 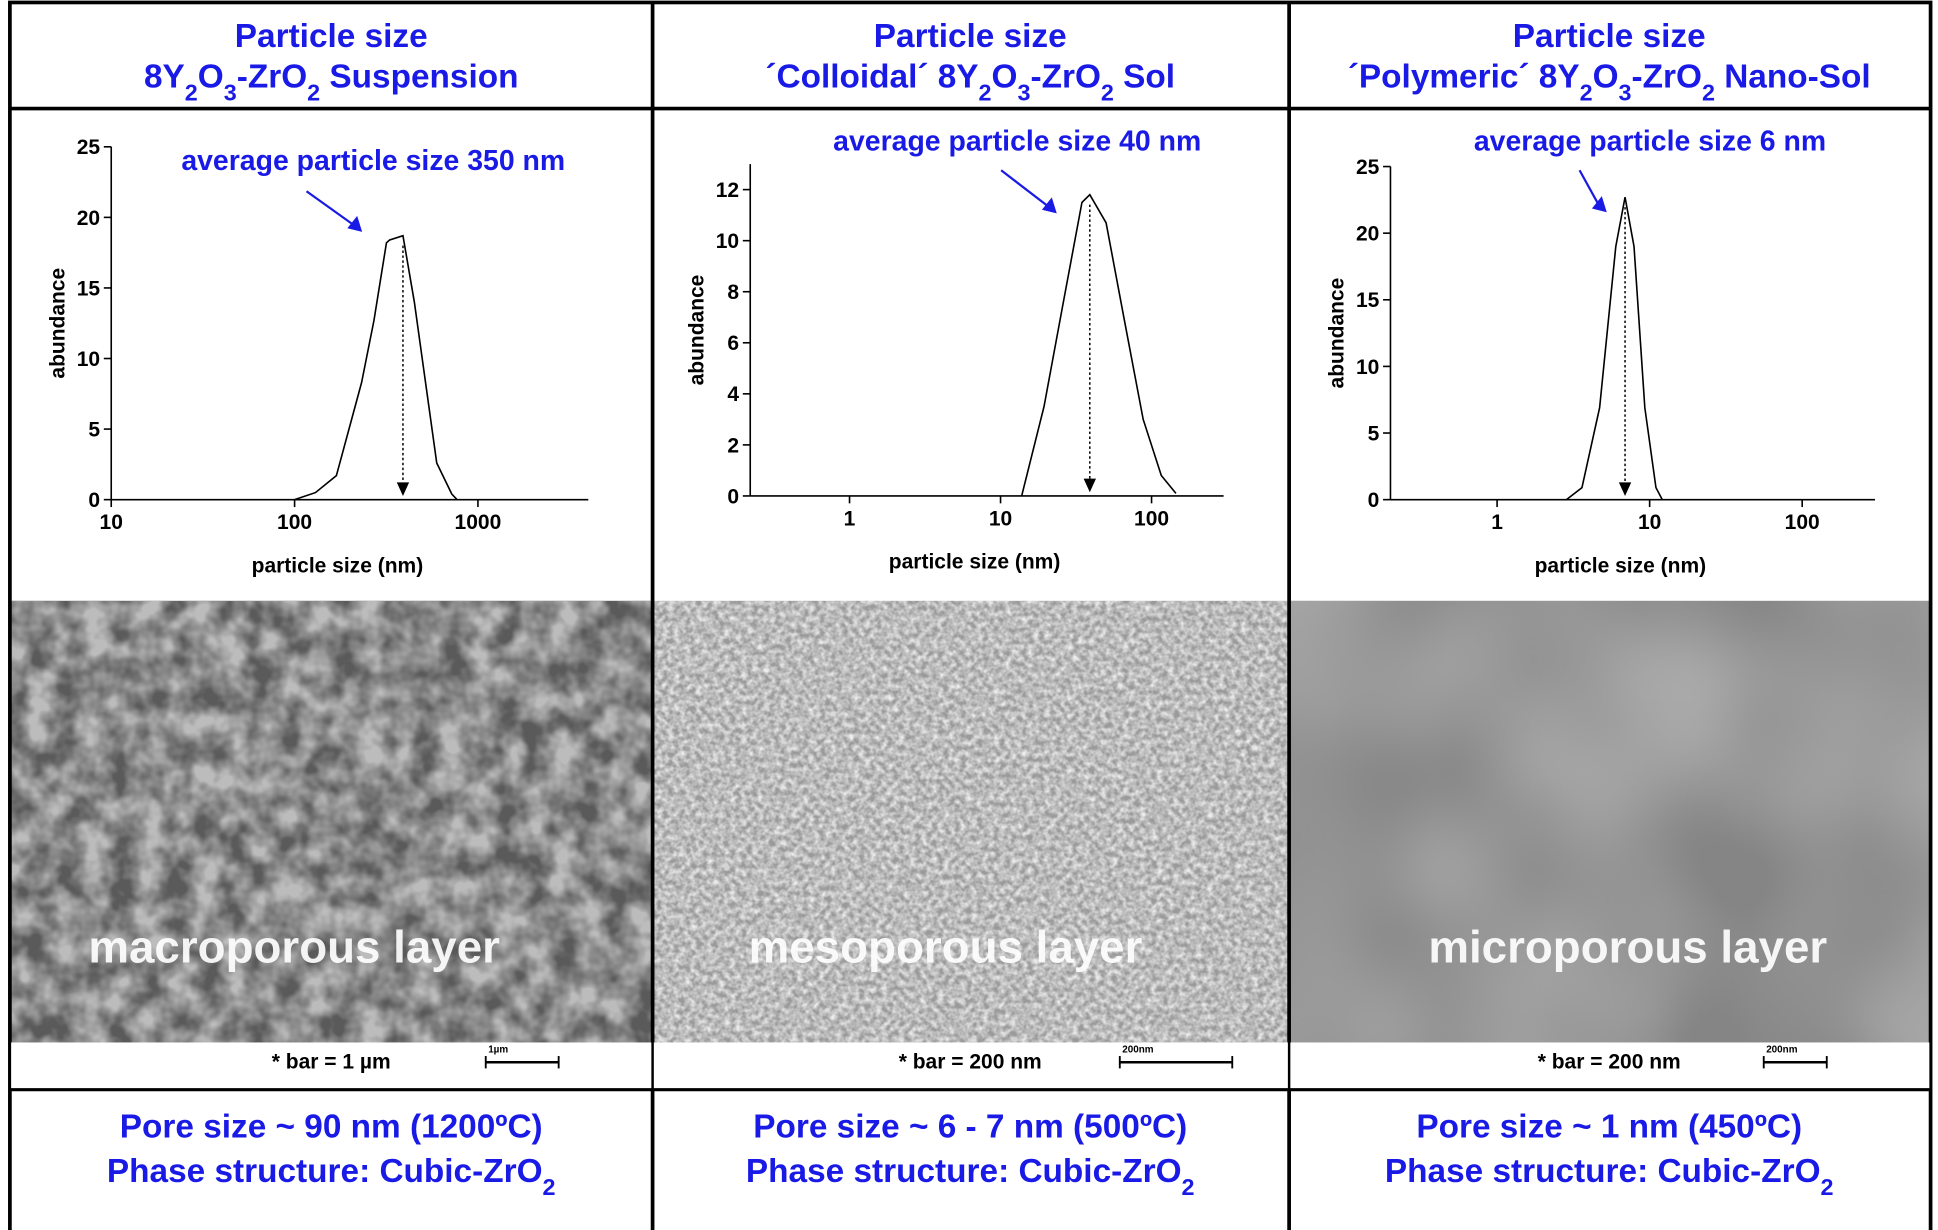 What do you see at coordinates (331, 1061) in the screenshot?
I see `scale-note: * bar = 1 µm` at bounding box center [331, 1061].